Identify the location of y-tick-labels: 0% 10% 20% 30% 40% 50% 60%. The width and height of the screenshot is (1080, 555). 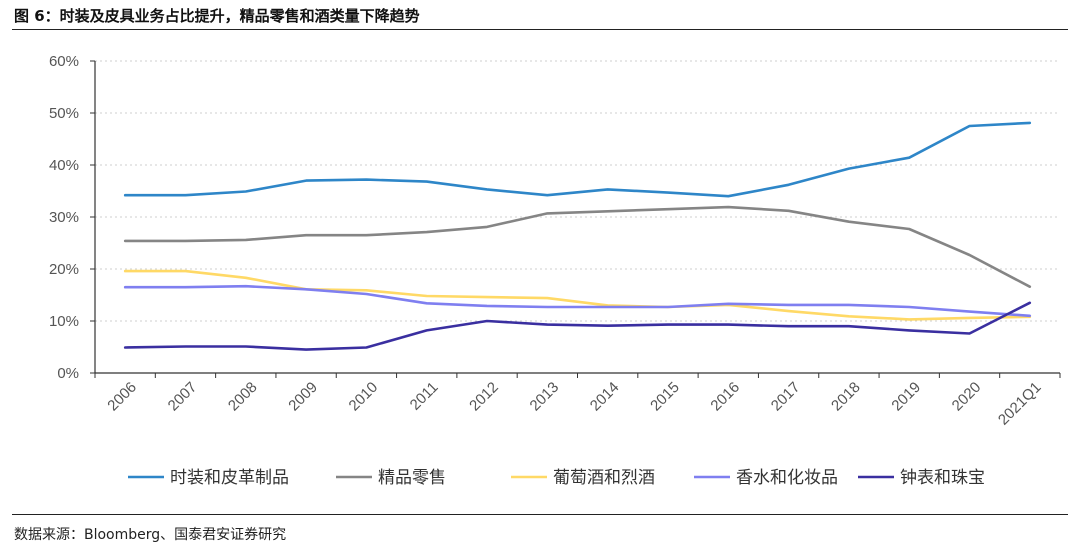
(64, 217).